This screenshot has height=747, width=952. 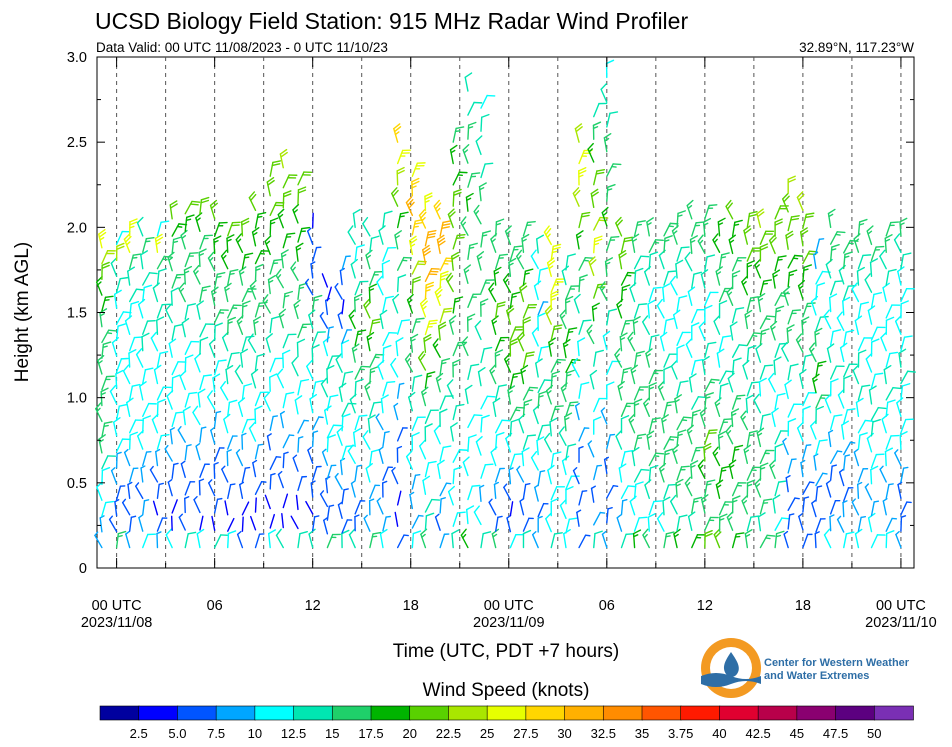 What do you see at coordinates (119, 713) in the screenshot?
I see `colorbar-swatch` at bounding box center [119, 713].